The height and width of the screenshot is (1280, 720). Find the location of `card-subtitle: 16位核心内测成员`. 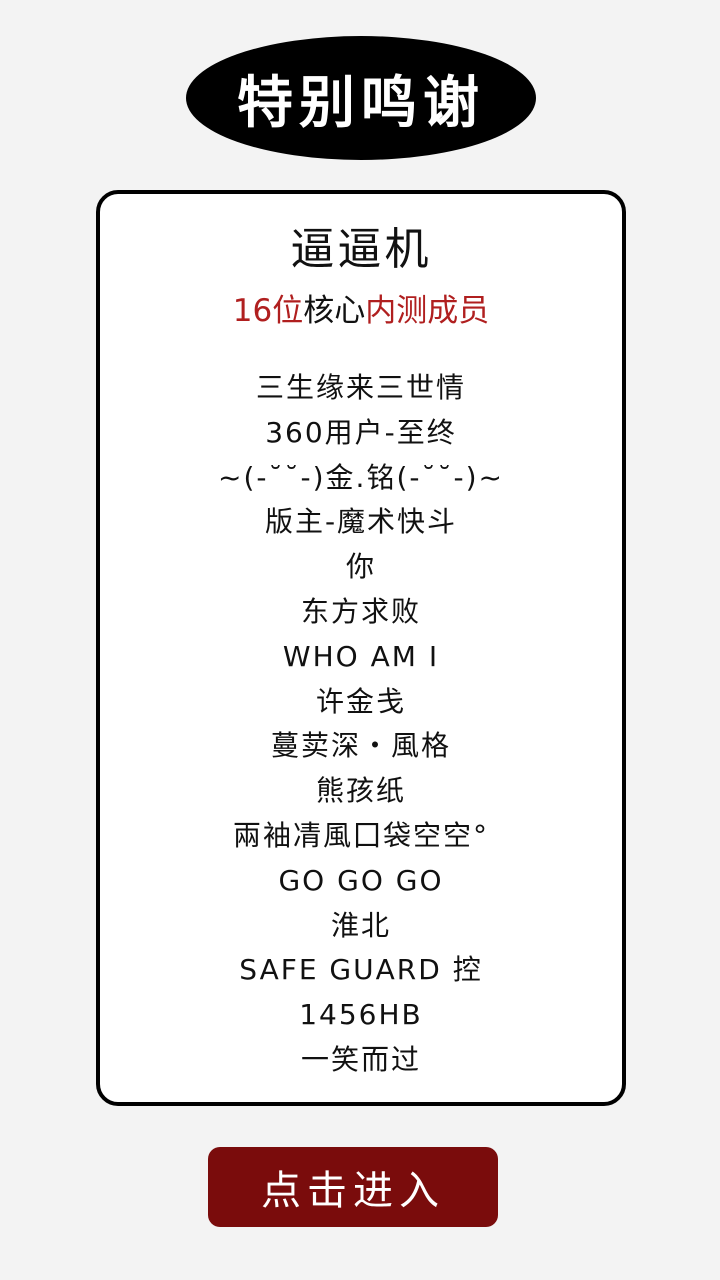

card-subtitle: 16位核心内测成员 is located at coordinates (361, 311).